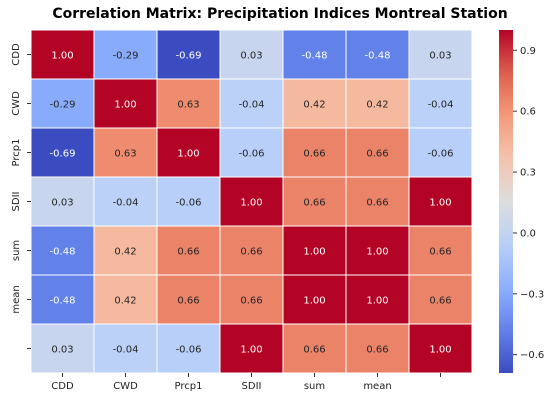 This screenshot has width=554, height=400. I want to click on colorbar-tick-label: 0.9, so click(528, 51).